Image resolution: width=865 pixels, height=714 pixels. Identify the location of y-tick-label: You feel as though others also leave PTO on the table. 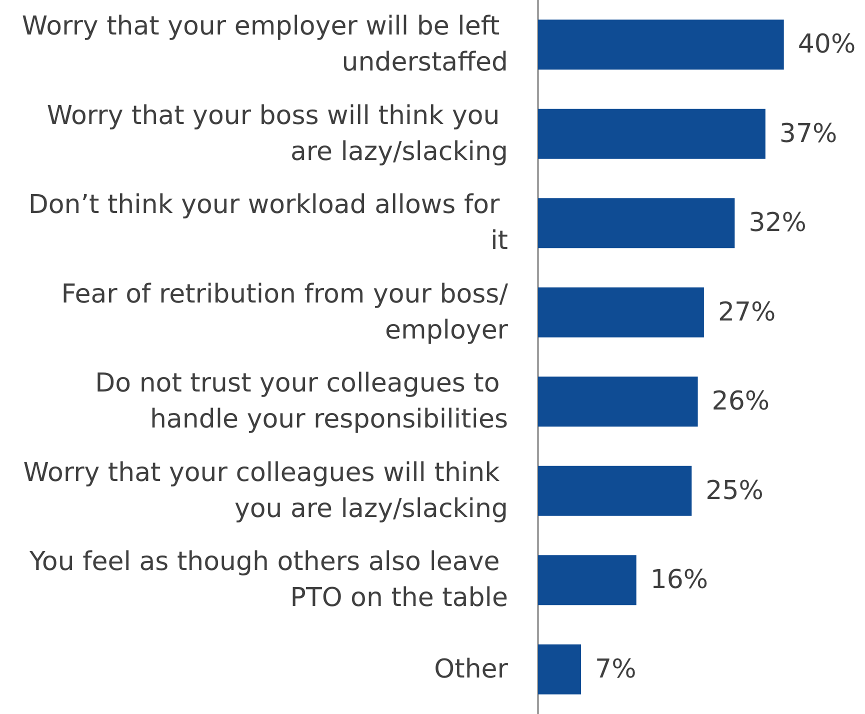
(268, 580).